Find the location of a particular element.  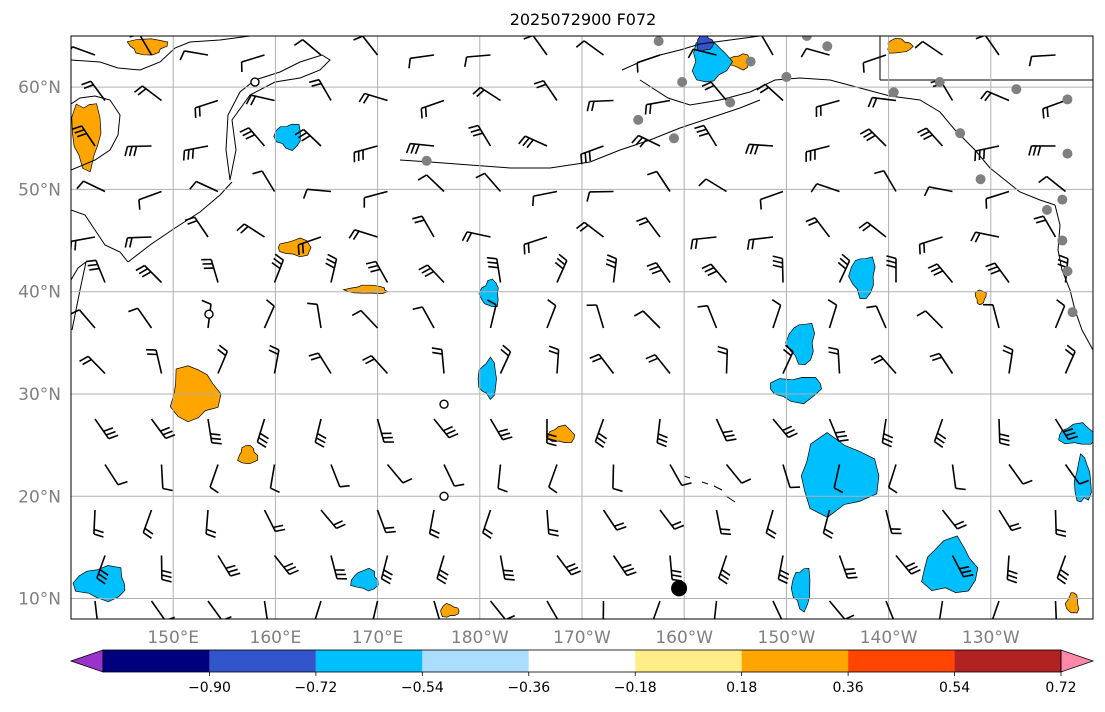

station-marker-open is located at coordinates (444, 496).